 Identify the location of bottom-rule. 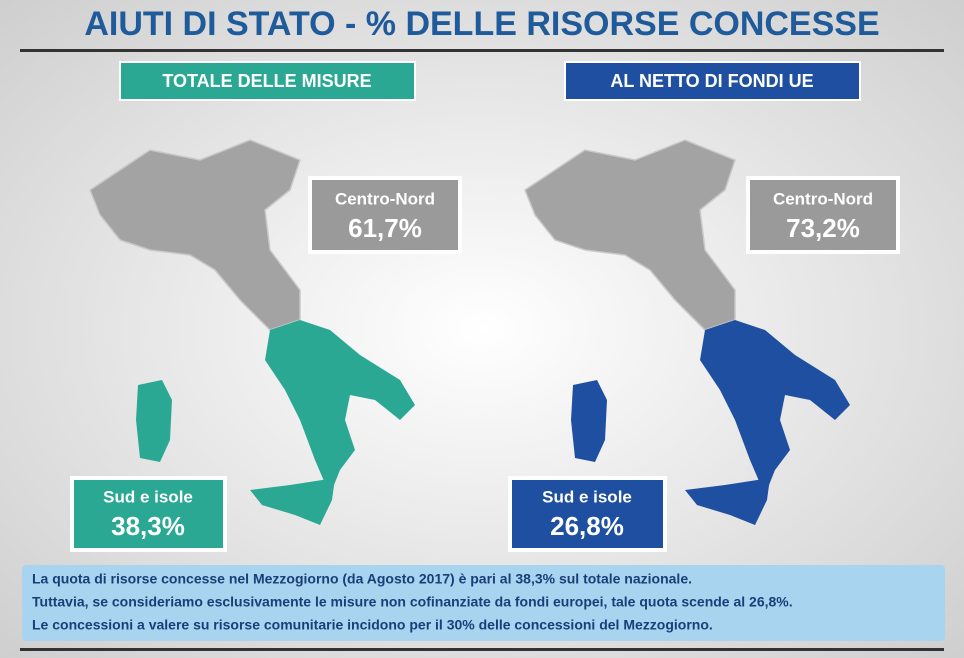
(482, 649).